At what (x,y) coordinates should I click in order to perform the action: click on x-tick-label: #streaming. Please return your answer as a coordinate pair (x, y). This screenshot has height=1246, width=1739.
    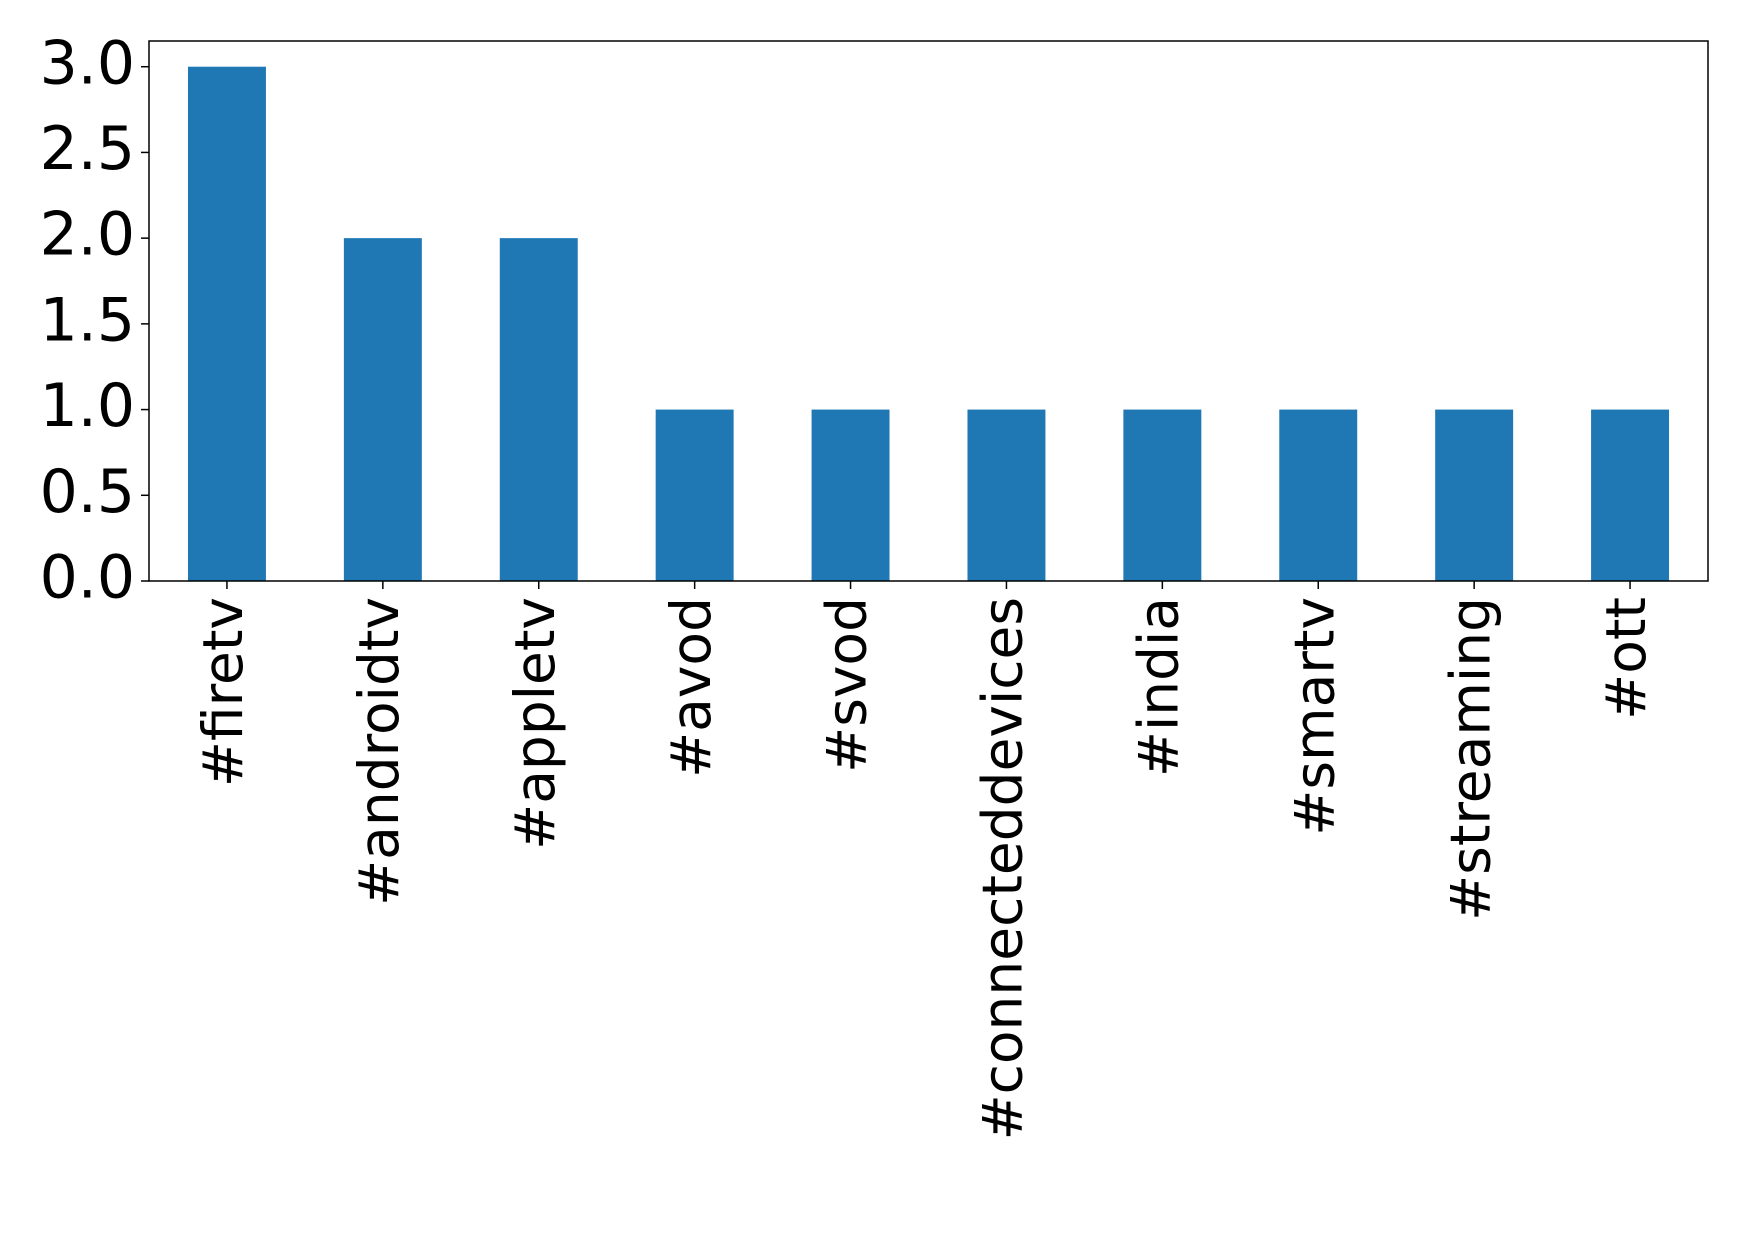
    Looking at the image, I should click on (1470, 759).